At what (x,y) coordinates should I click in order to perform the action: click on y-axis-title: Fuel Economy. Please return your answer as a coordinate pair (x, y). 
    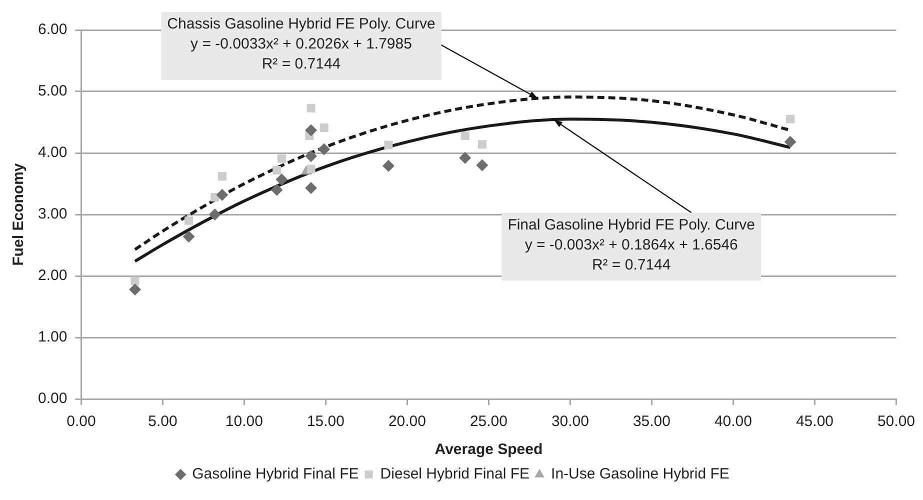
    Looking at the image, I should click on (19, 214).